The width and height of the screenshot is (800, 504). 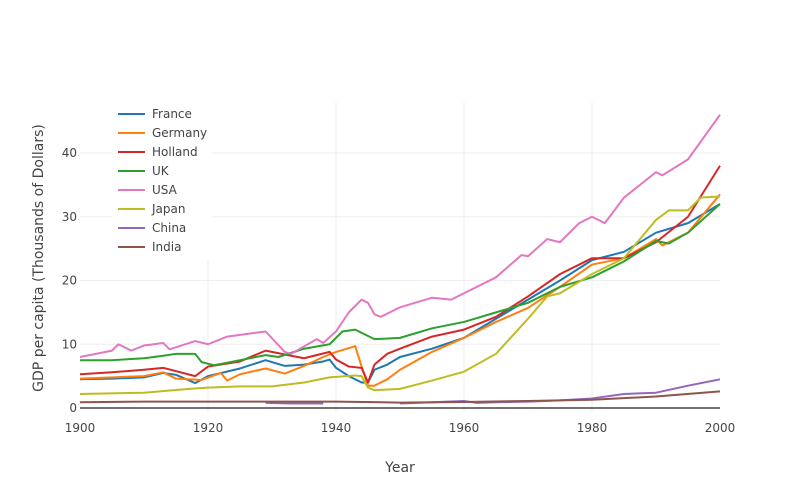 I want to click on y-tick-label: 20, so click(x=69, y=281).